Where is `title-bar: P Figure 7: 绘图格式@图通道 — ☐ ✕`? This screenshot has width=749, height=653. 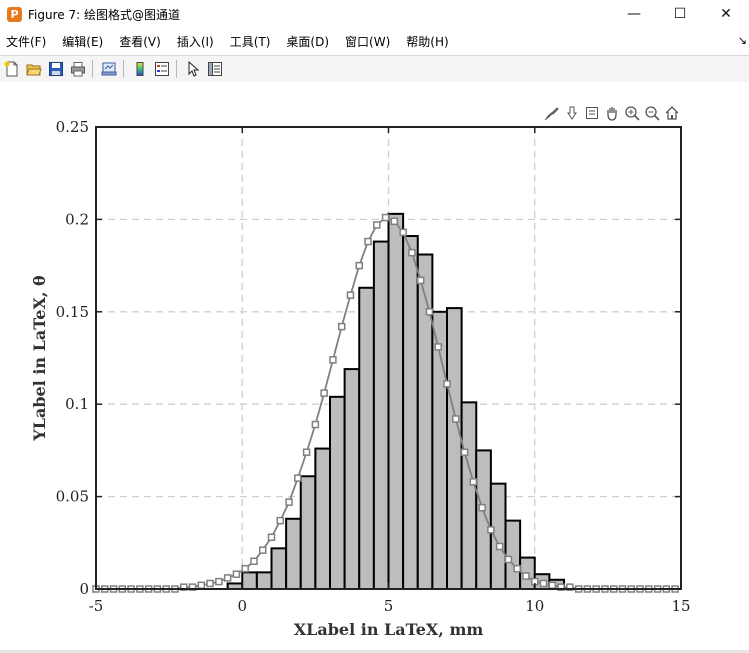
title-bar: P Figure 7: 绘图格式@图通道 — ☐ ✕ is located at coordinates (374, 14).